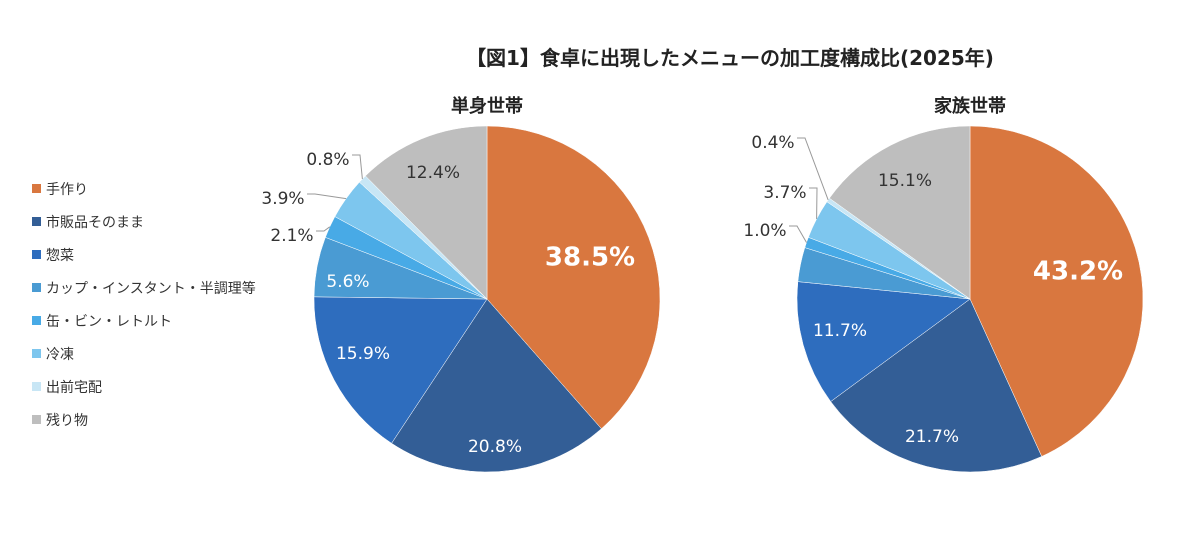 The height and width of the screenshot is (542, 1200). What do you see at coordinates (144, 386) in the screenshot?
I see `legend-item: 出前宅配` at bounding box center [144, 386].